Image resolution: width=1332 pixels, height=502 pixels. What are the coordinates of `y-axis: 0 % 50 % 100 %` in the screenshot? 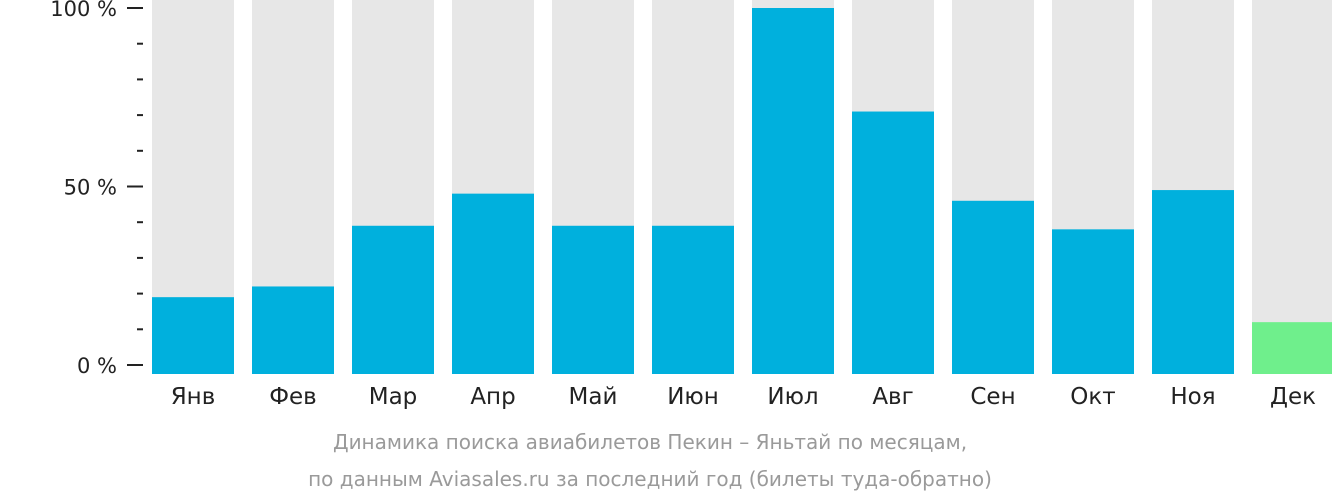 It's located at (96, 189).